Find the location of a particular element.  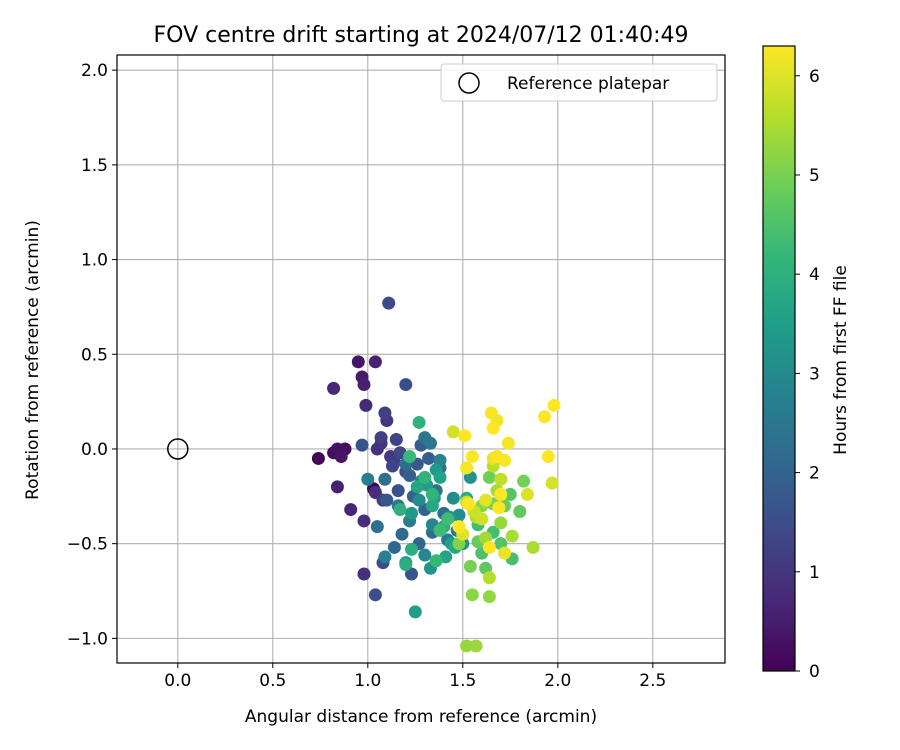

x-tick-label: 1.5 is located at coordinates (462, 681).